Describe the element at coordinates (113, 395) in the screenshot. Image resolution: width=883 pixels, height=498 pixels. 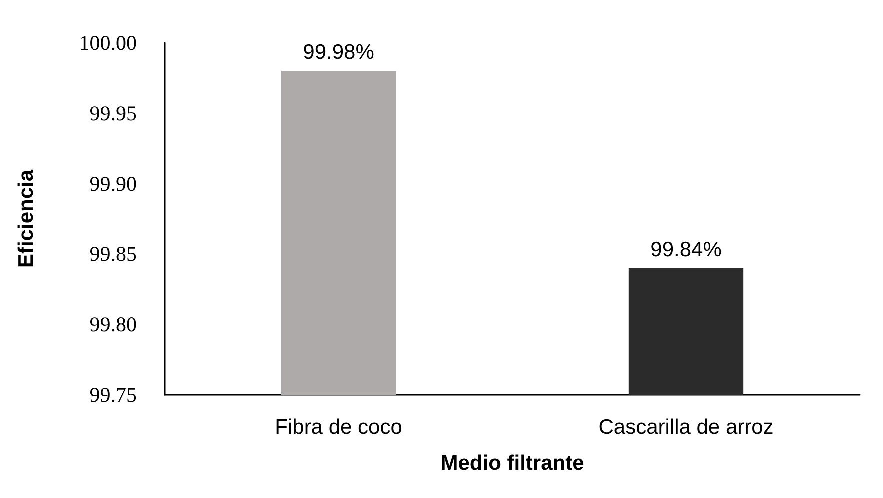
I see `y-tick-label: 99.75` at that location.